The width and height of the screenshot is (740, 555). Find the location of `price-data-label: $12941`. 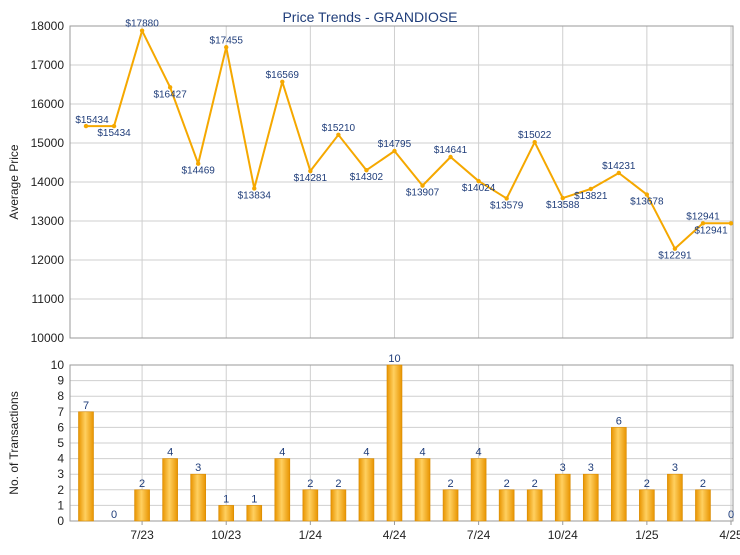

price-data-label: $12941 is located at coordinates (711, 230).